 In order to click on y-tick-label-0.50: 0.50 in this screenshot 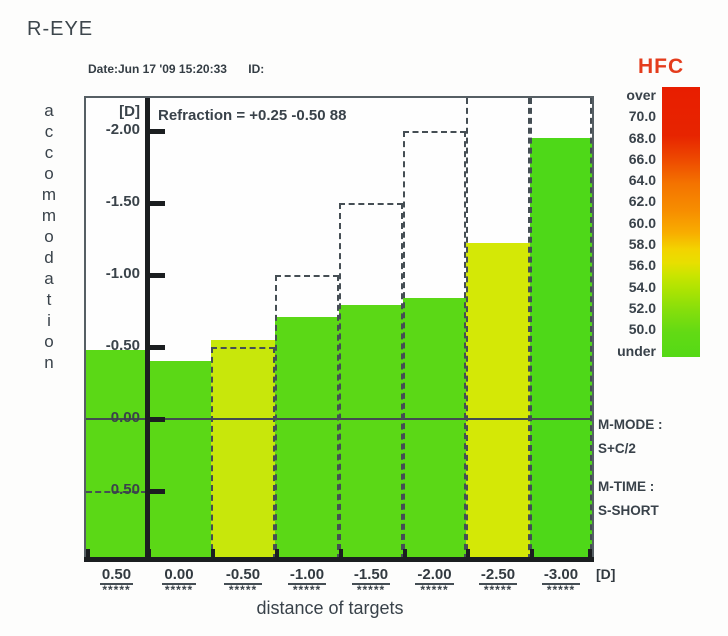, I will do `click(125, 489)`.